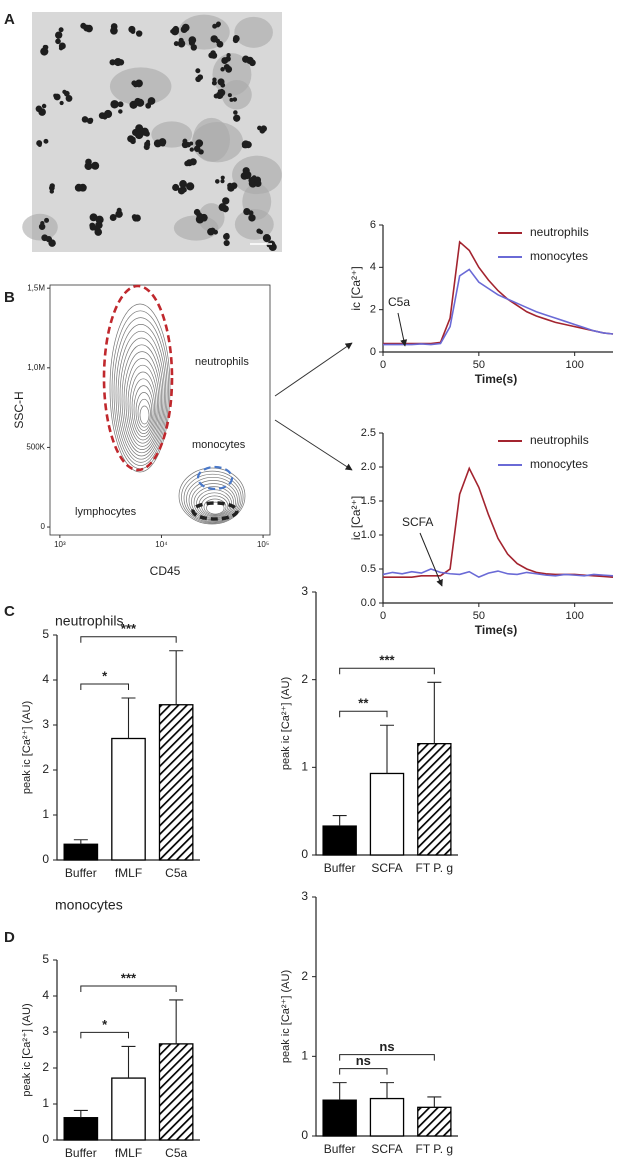  Describe the element at coordinates (479, 365) in the screenshot. I see `x-tick-label: 50` at that location.